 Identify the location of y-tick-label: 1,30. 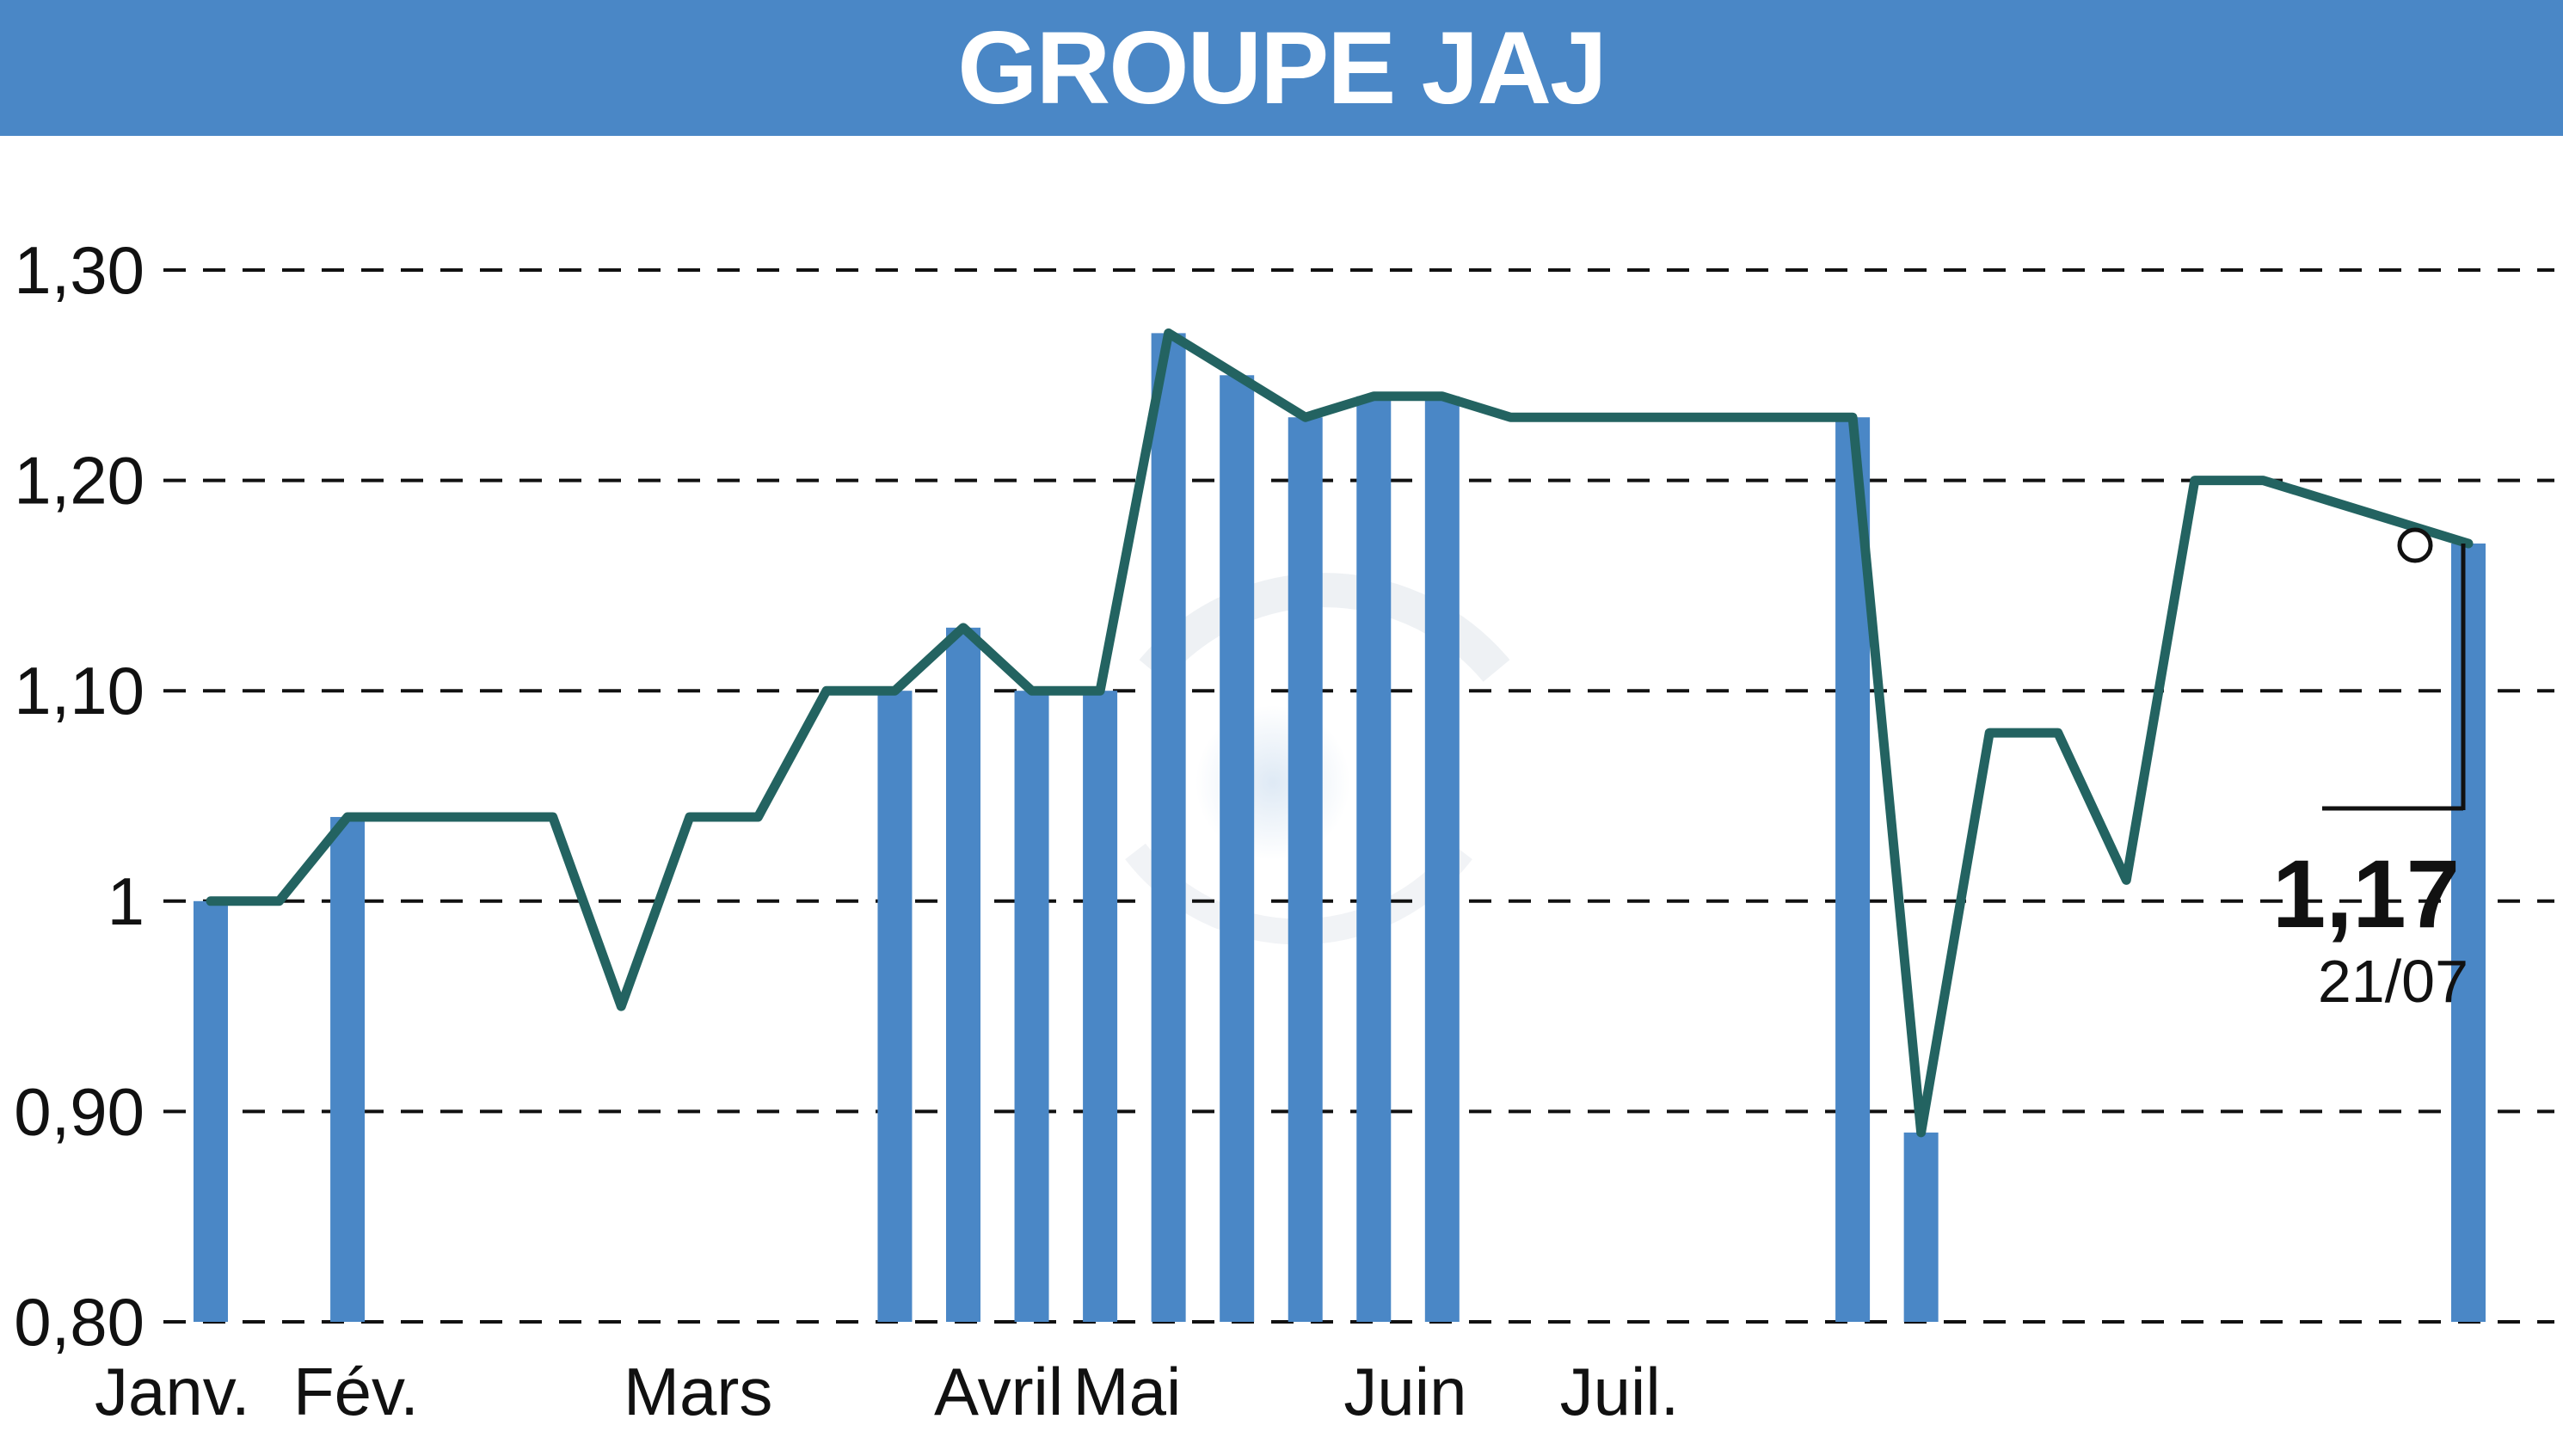
(79, 270).